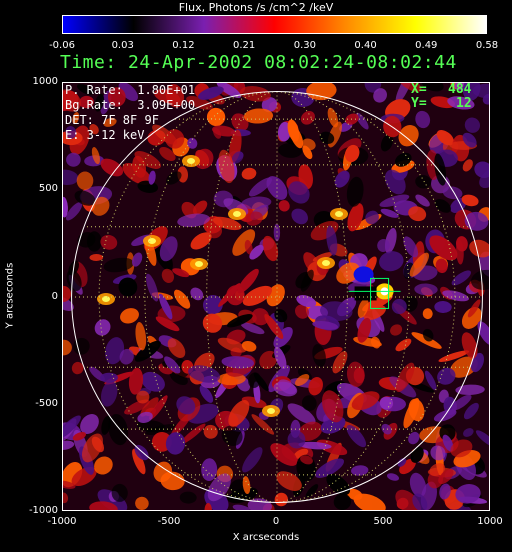 The image size is (512, 552). What do you see at coordinates (266, 537) in the screenshot?
I see `x-axis-title: X arcseconds` at bounding box center [266, 537].